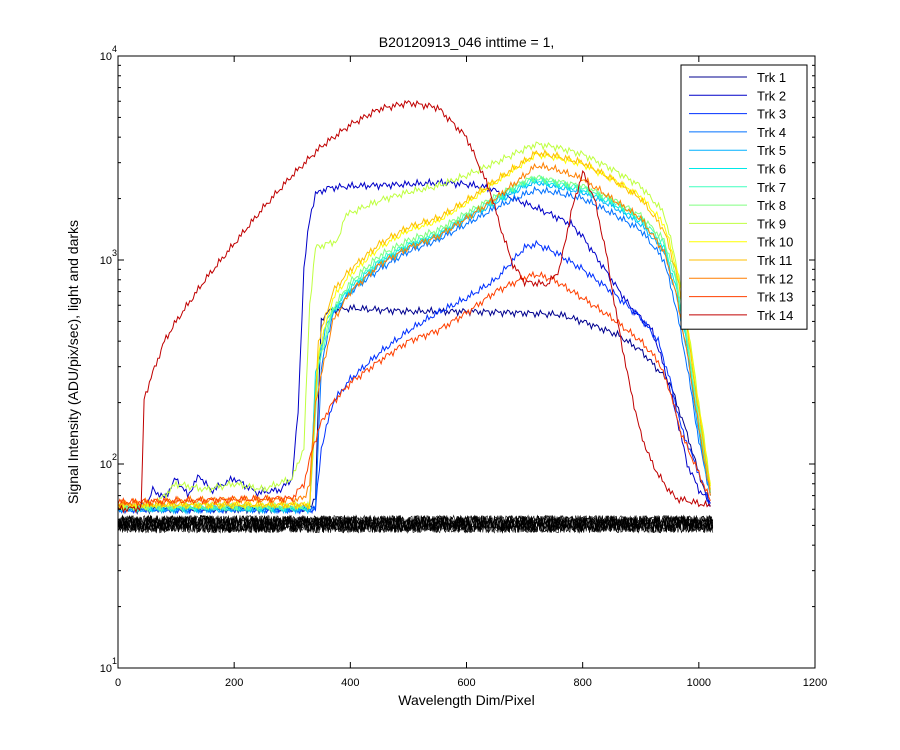 Image resolution: width=900 pixels, height=750 pixels. I want to click on legend-entry-label: Trk 11, so click(774, 260).